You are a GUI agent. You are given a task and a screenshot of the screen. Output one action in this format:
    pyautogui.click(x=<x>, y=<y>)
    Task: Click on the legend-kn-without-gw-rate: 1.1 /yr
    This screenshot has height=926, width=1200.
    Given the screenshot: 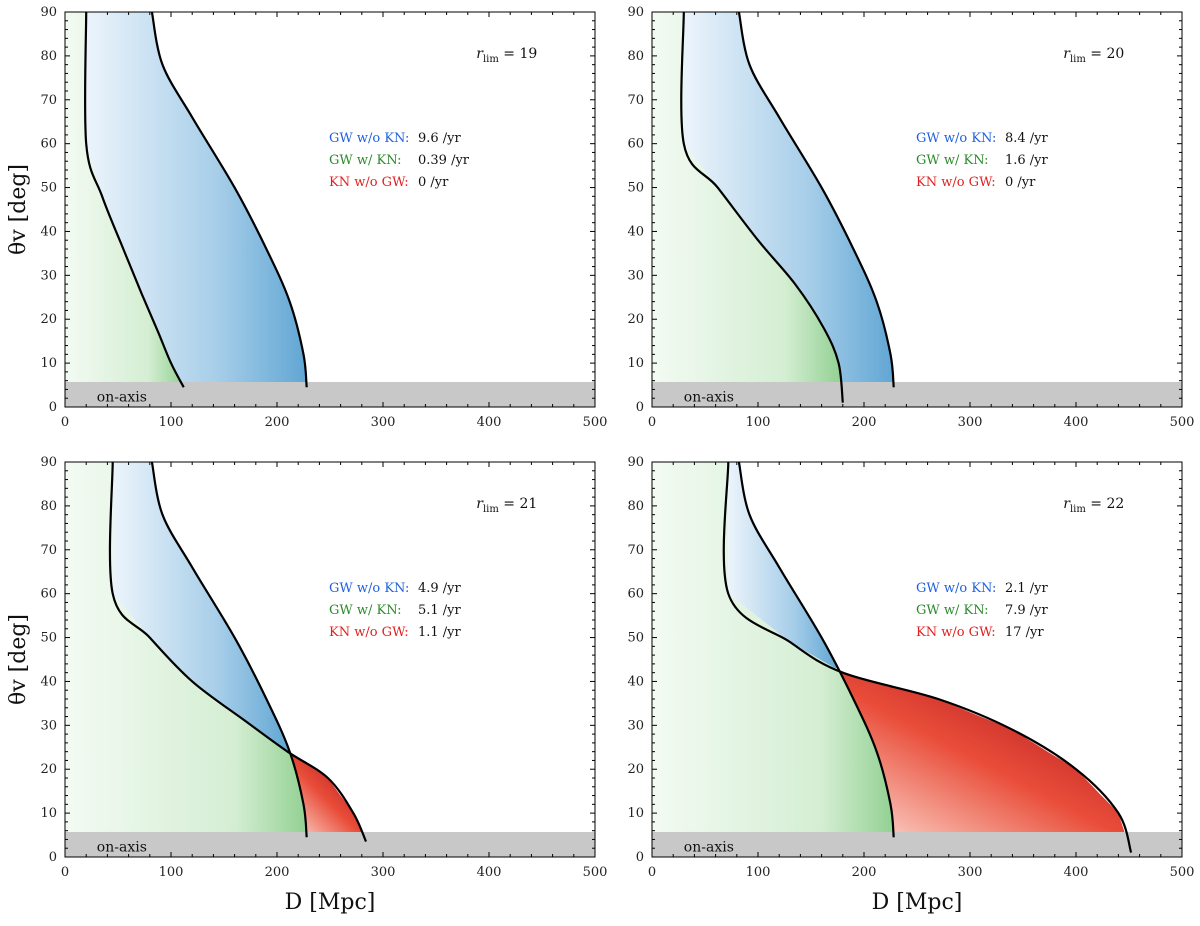 What is the action you would take?
    pyautogui.click(x=440, y=632)
    